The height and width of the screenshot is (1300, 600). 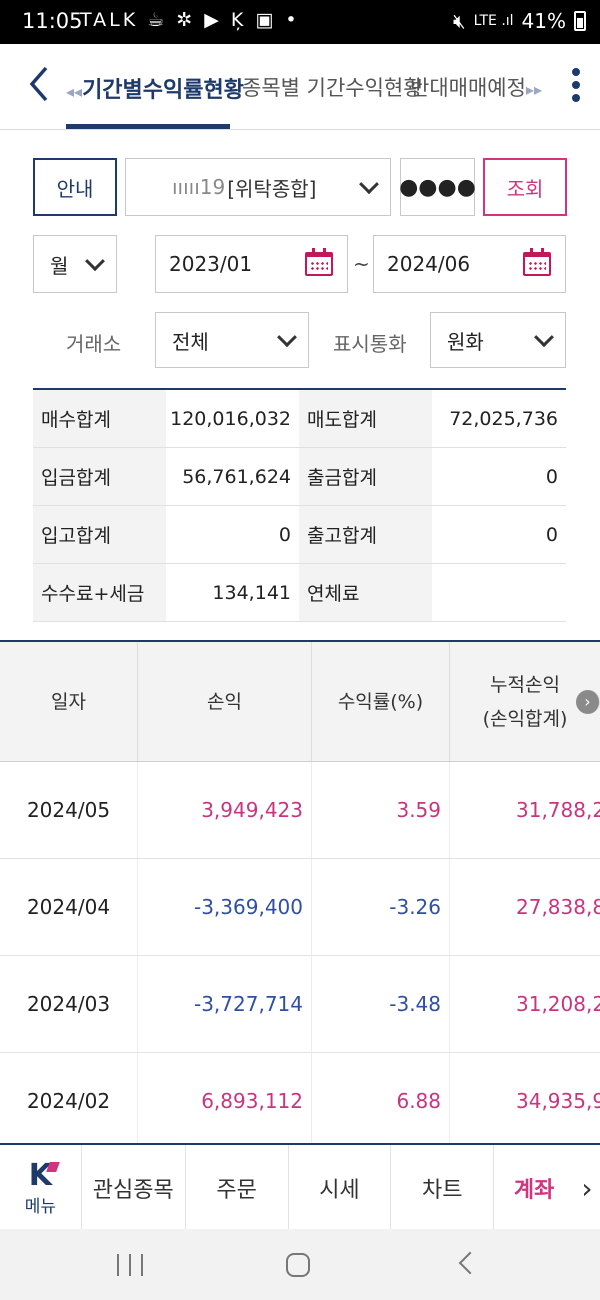 I want to click on table-row: 2024/03 -3,727,714 -3.48 31,208,23, so click(x=300, y=1004).